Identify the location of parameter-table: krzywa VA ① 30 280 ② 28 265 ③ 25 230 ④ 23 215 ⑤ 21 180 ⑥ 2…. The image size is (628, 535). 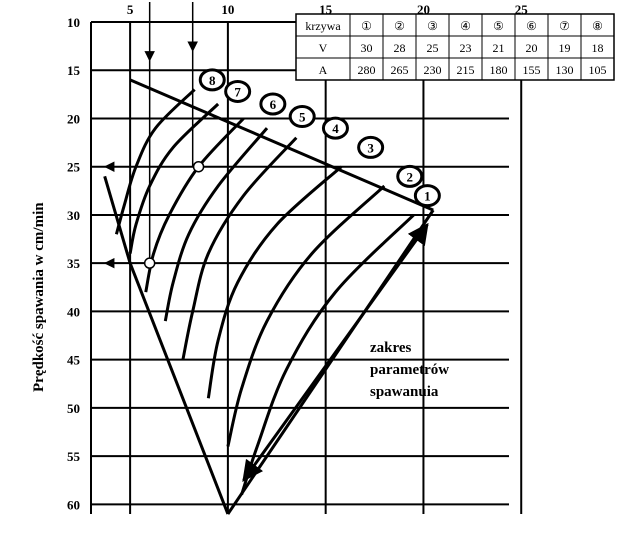
(455, 47).